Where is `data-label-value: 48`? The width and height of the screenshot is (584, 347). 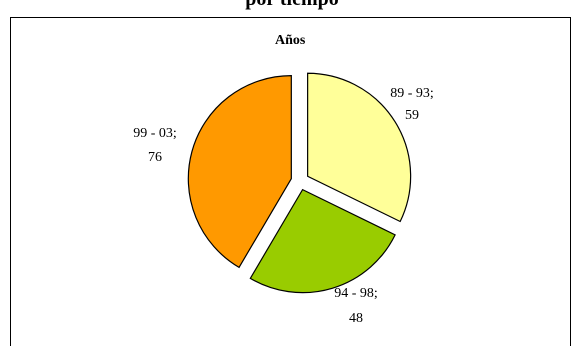
data-label-value: 48 is located at coordinates (356, 318).